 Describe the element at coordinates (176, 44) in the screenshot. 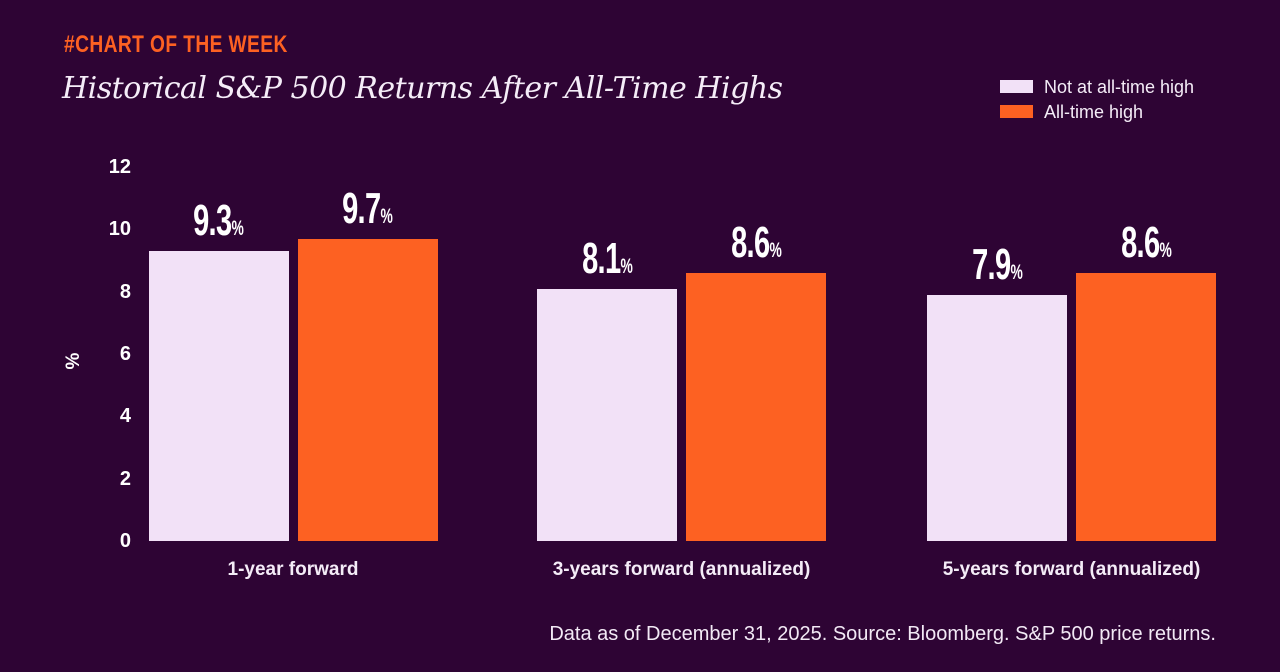

I see `kicker-label: #CHART OF THE WEEK` at that location.